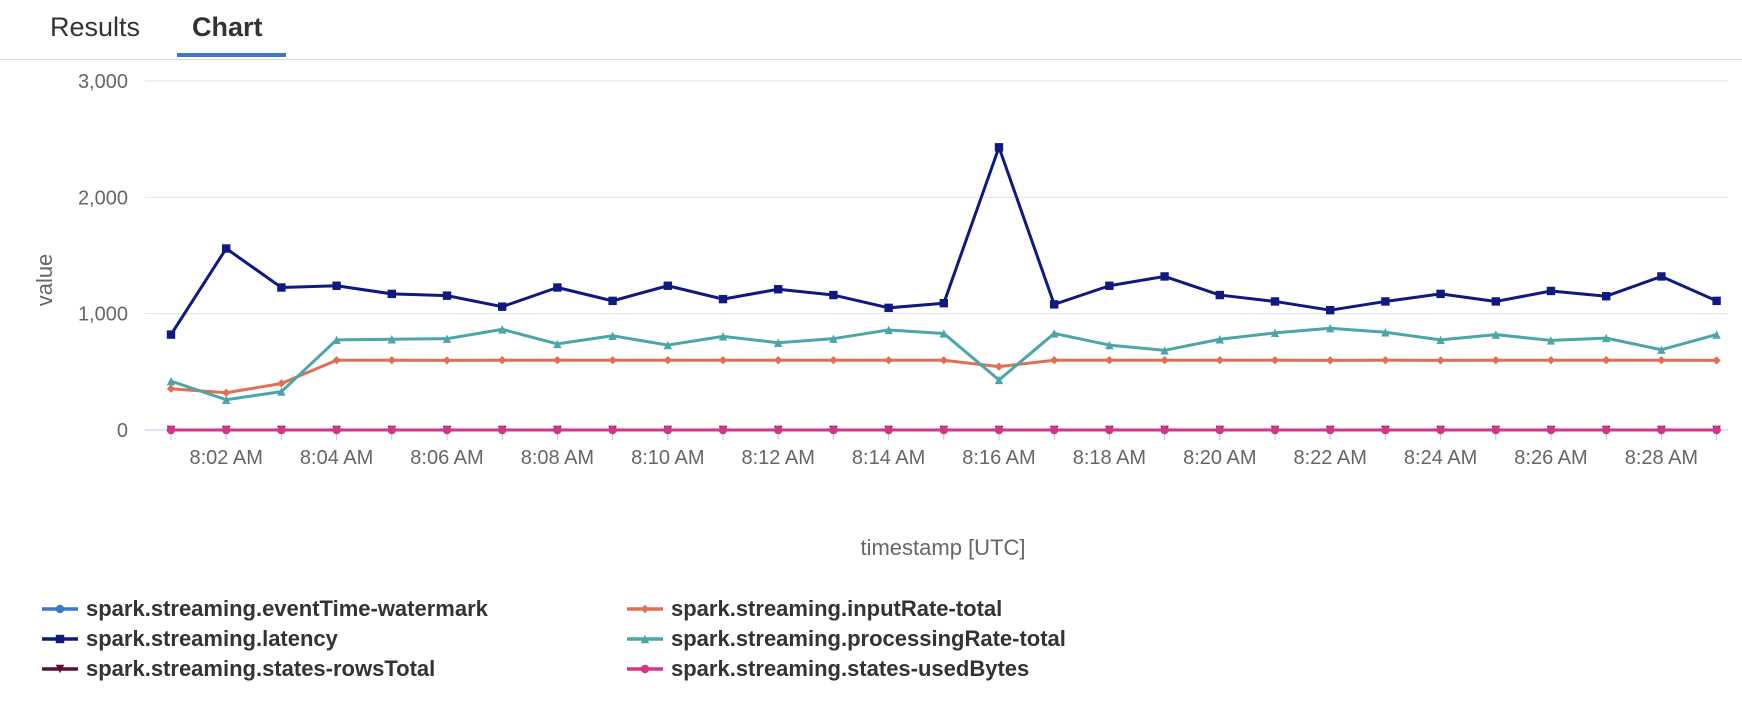 The image size is (1742, 716). I want to click on series-inputrate-total, so click(943, 376).